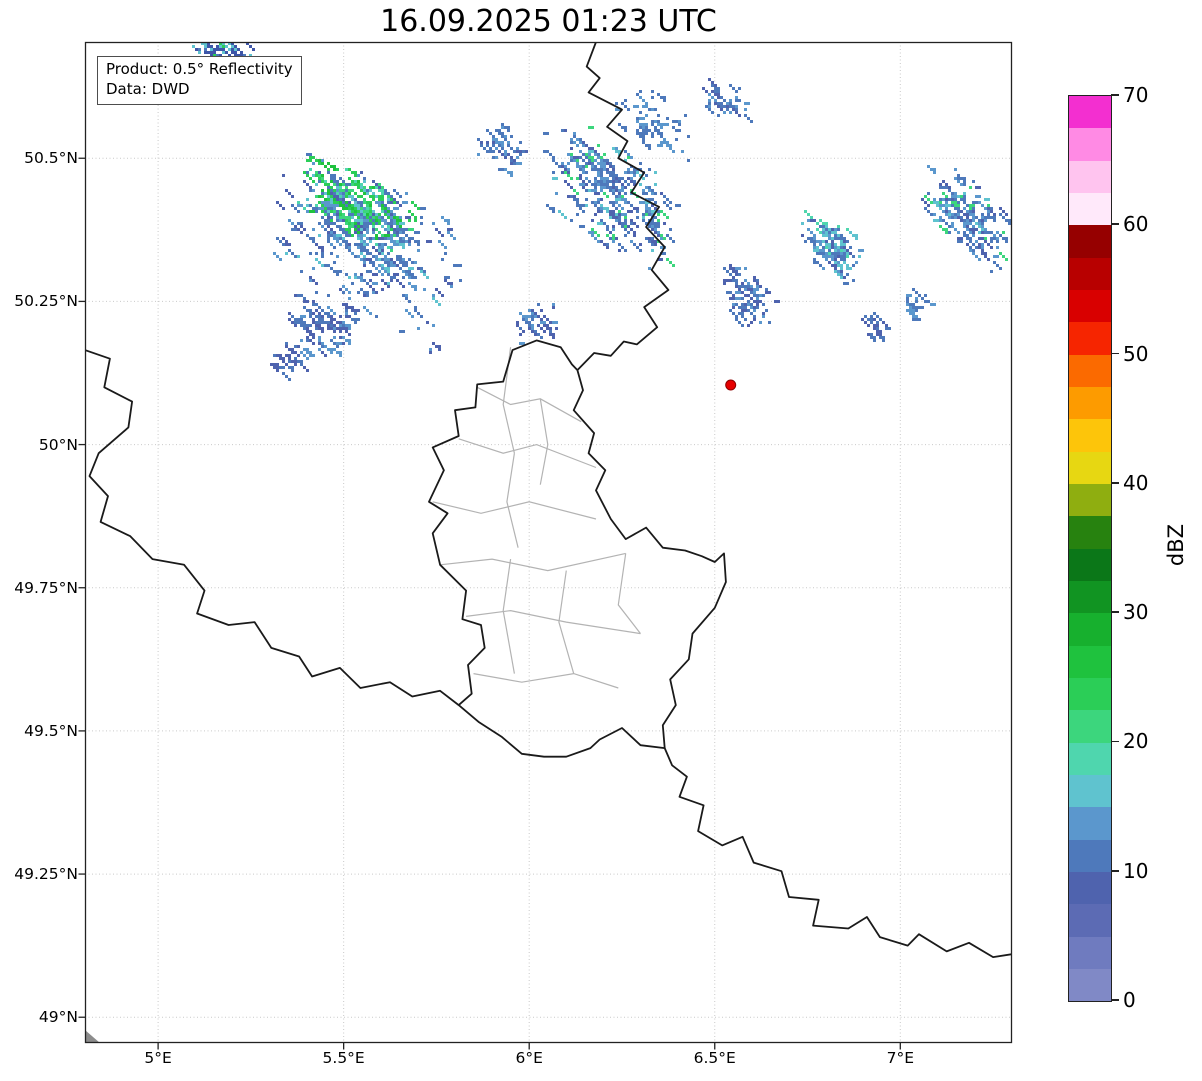 The width and height of the screenshot is (1202, 1081). What do you see at coordinates (1136, 224) in the screenshot?
I see `colorbar-tick-label: 60` at bounding box center [1136, 224].